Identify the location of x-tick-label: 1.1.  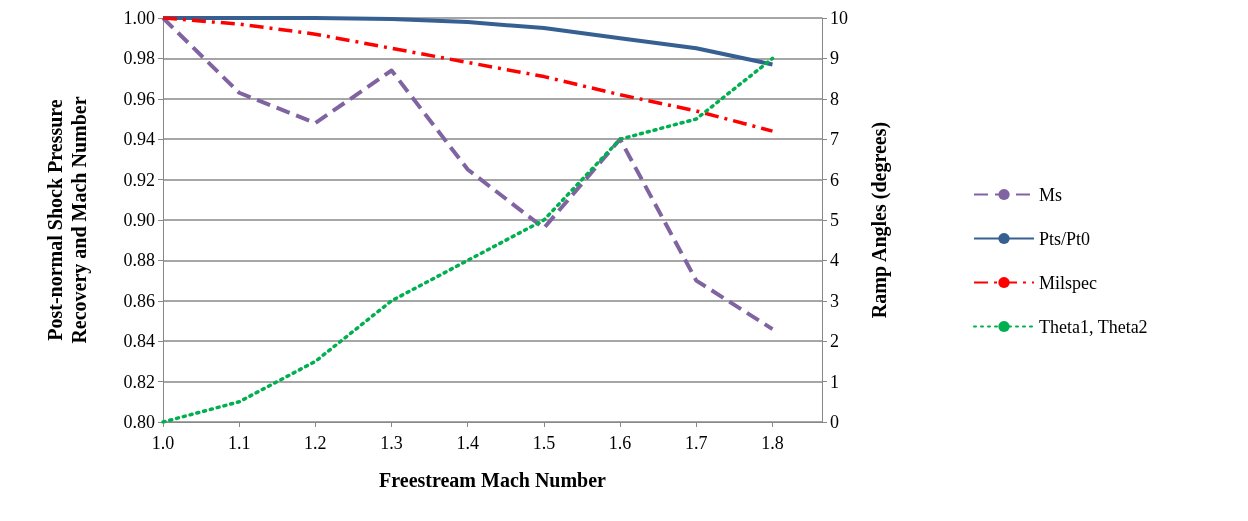
(239, 443).